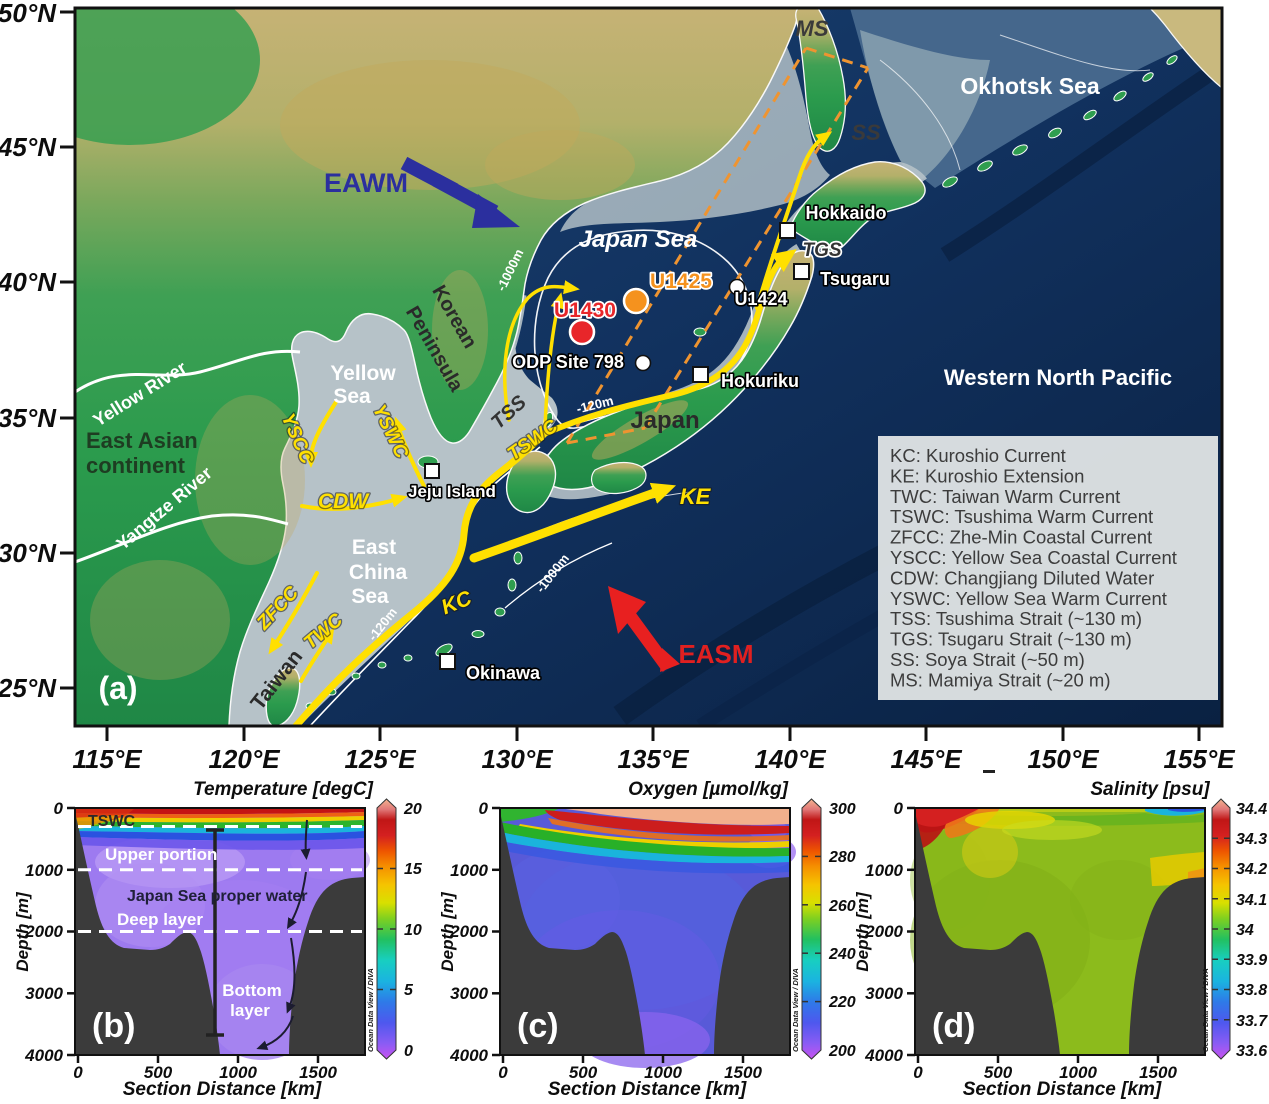 The height and width of the screenshot is (1104, 1269). What do you see at coordinates (925, 107) in the screenshot?
I see `okhotsk-shallow` at bounding box center [925, 107].